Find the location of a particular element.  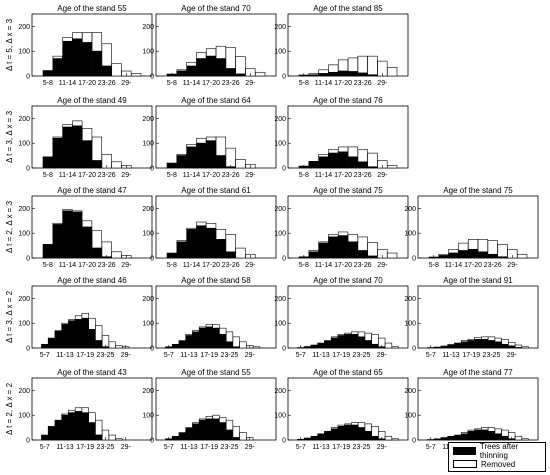

panel-title: Age of the stand 77 is located at coordinates (478, 372).